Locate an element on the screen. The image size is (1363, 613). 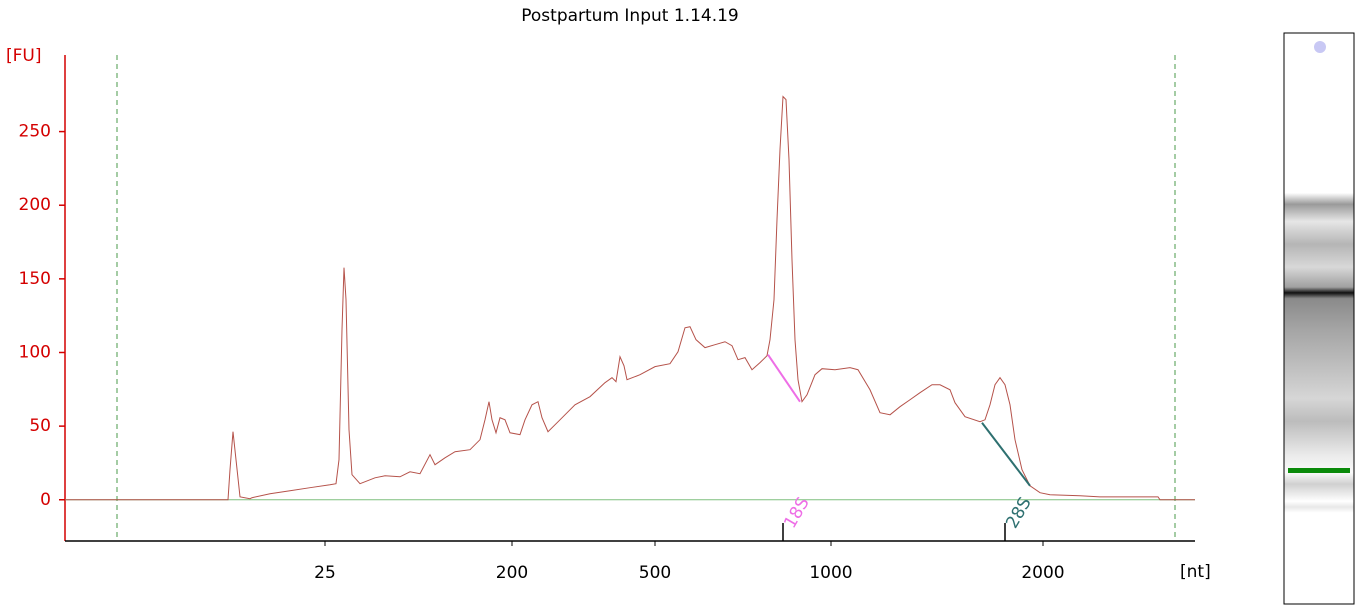
gel-marker-band is located at coordinates (1319, 470).